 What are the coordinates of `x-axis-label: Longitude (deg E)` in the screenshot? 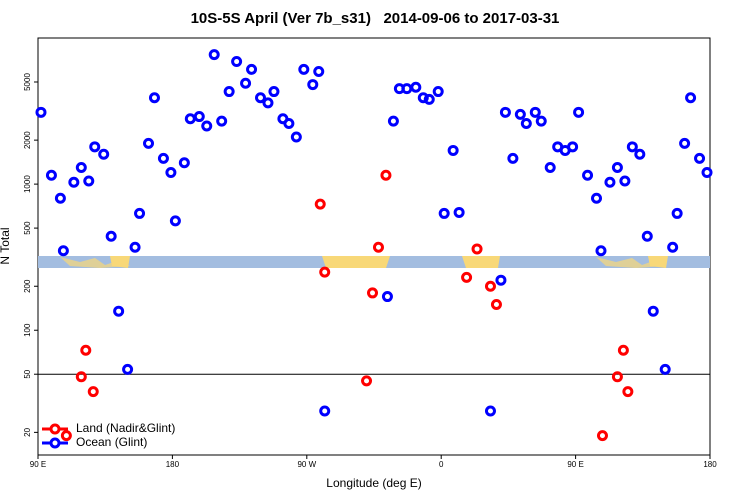 It's located at (373, 483).